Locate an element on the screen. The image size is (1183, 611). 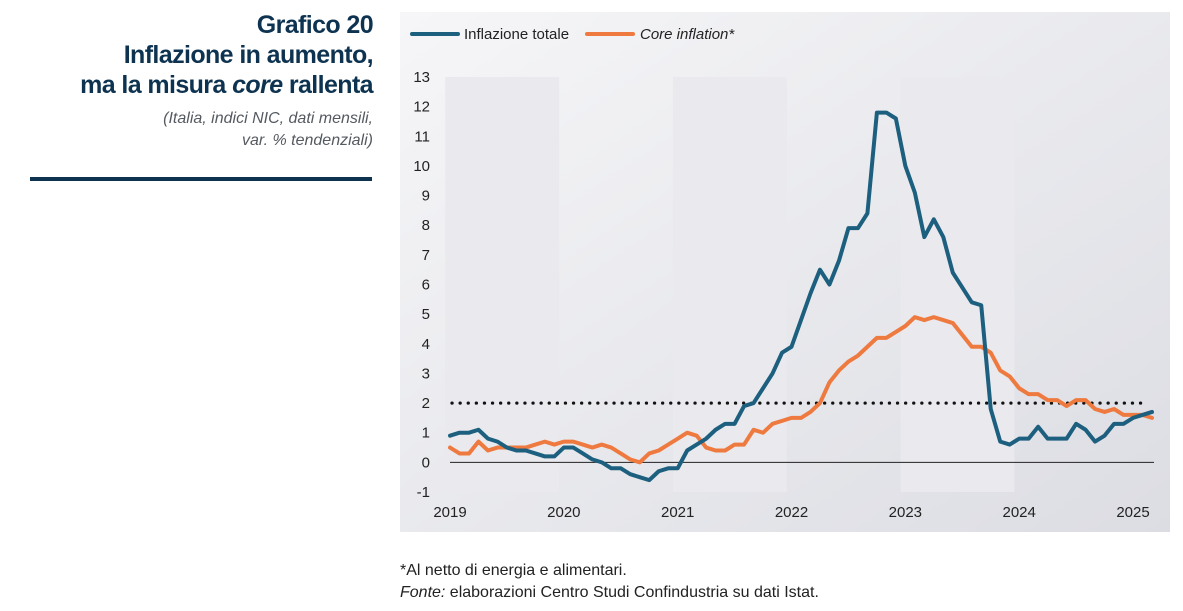
y-tick-label: 1 is located at coordinates (426, 433).